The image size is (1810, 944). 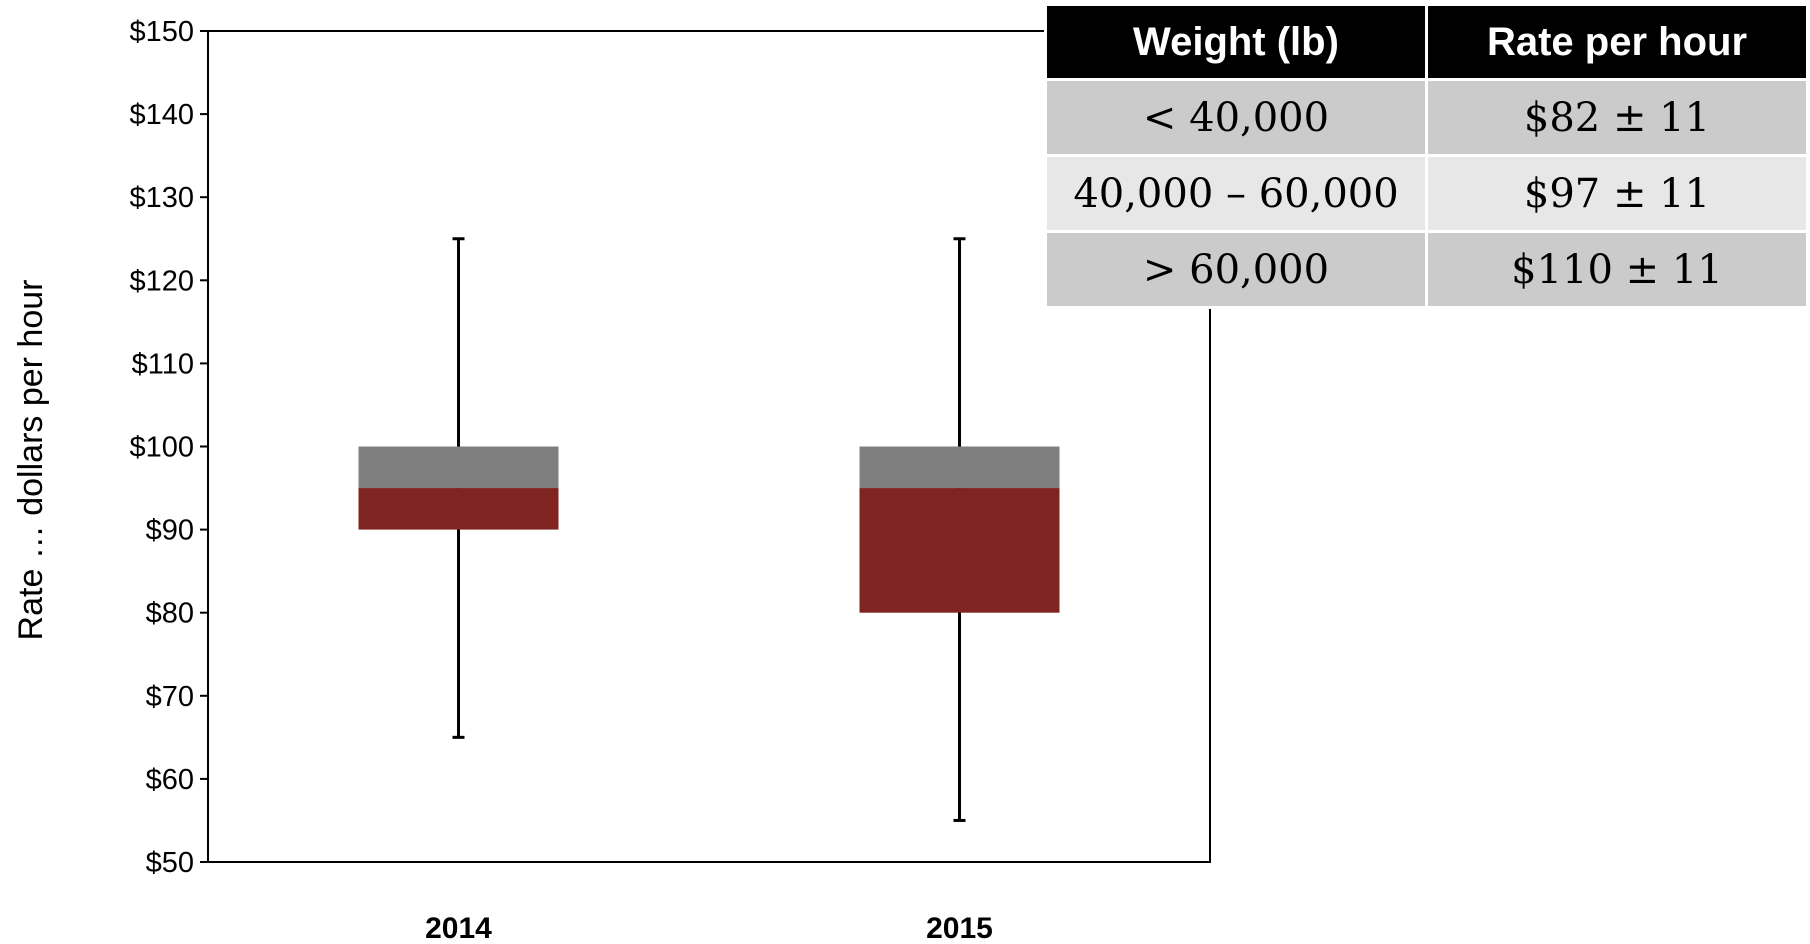 What do you see at coordinates (170, 531) in the screenshot?
I see `y-tick-label: $90` at bounding box center [170, 531].